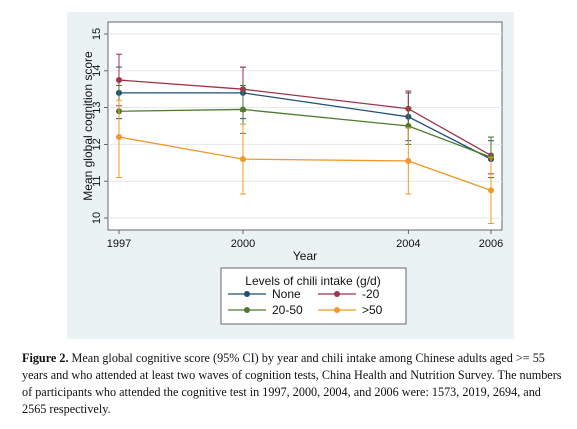  Describe the element at coordinates (286, 294) in the screenshot. I see `legend-label: None` at that location.